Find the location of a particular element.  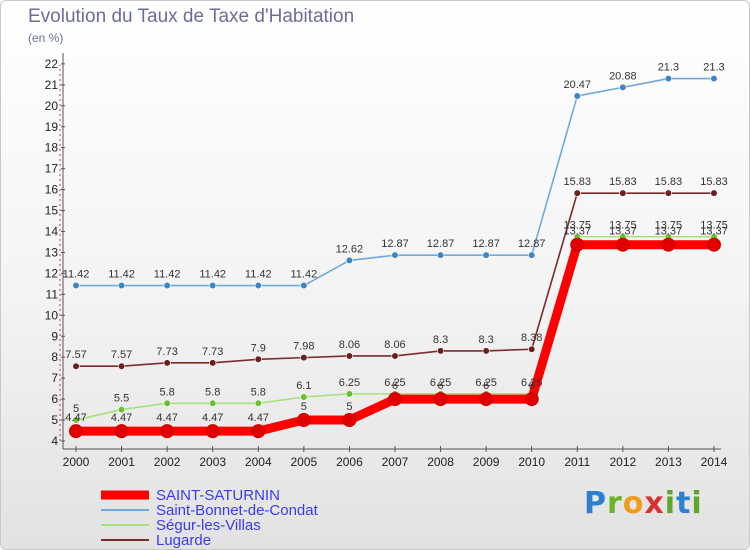

x-tick-label: 2009 is located at coordinates (486, 462).